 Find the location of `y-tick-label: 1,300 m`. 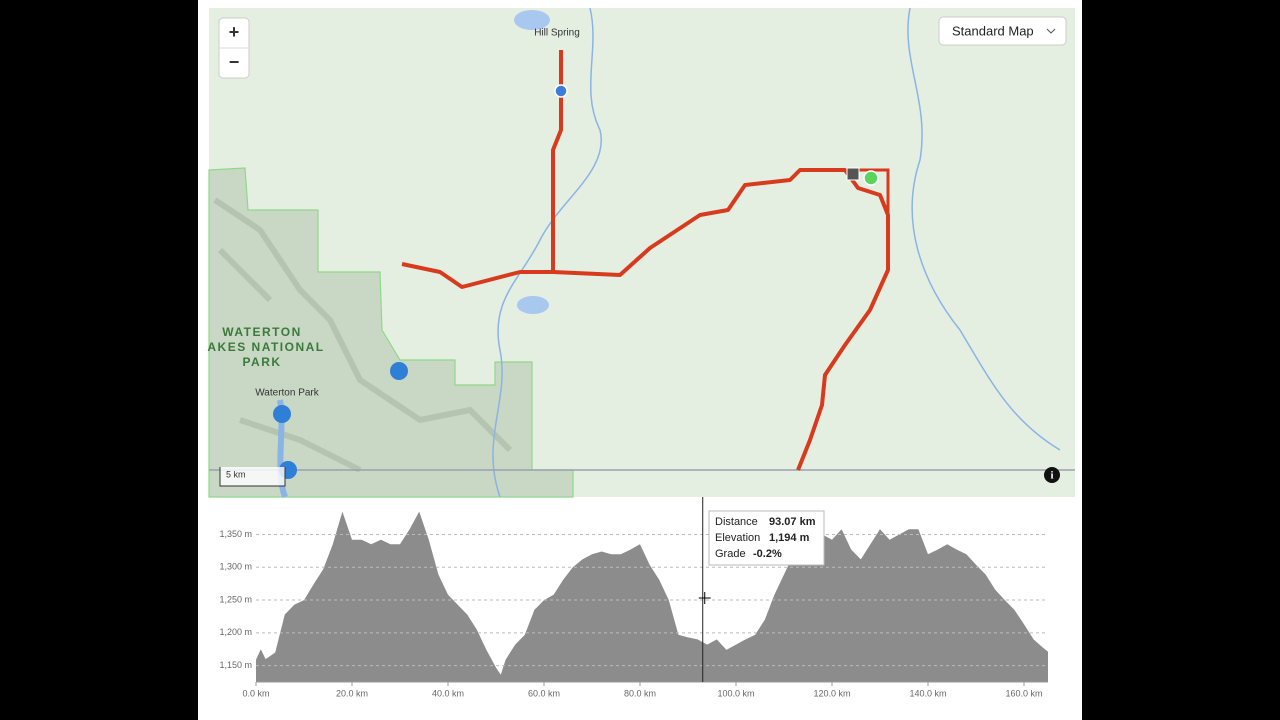

y-tick-label: 1,300 m is located at coordinates (235, 567).